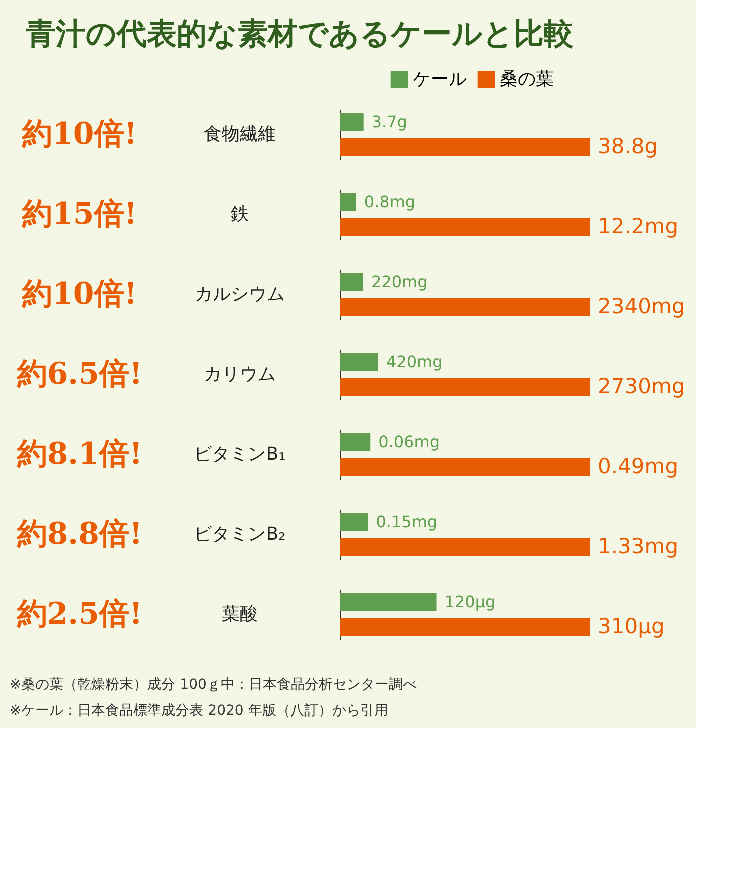 The width and height of the screenshot is (750, 870). What do you see at coordinates (240, 214) in the screenshot?
I see `category-label: 鉄` at bounding box center [240, 214].